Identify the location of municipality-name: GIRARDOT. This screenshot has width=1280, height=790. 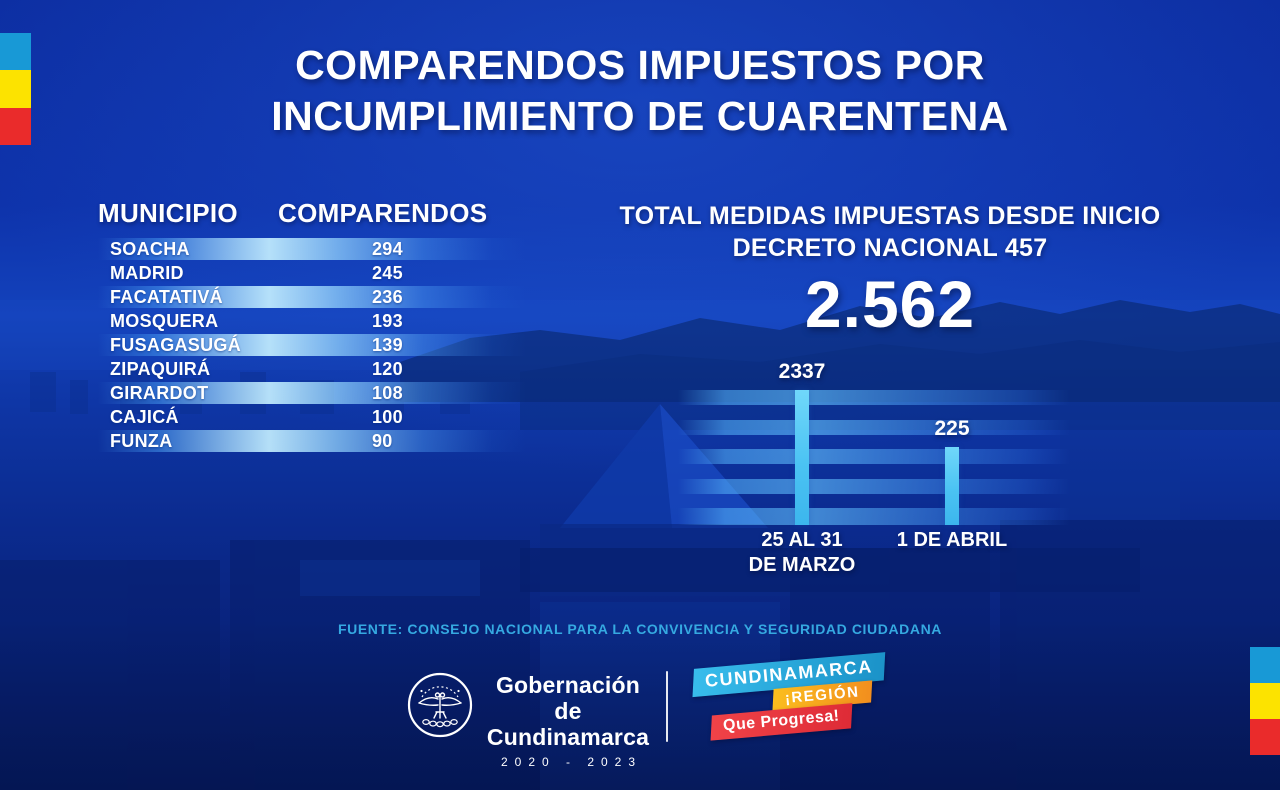
(159, 392).